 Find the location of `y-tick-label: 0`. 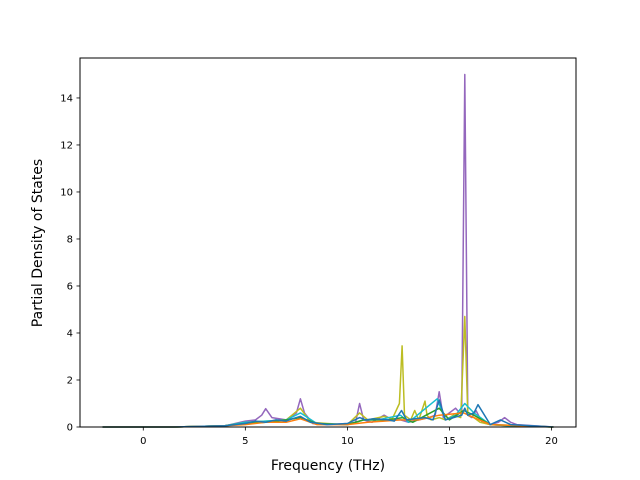

y-tick-label: 0 is located at coordinates (70, 428).